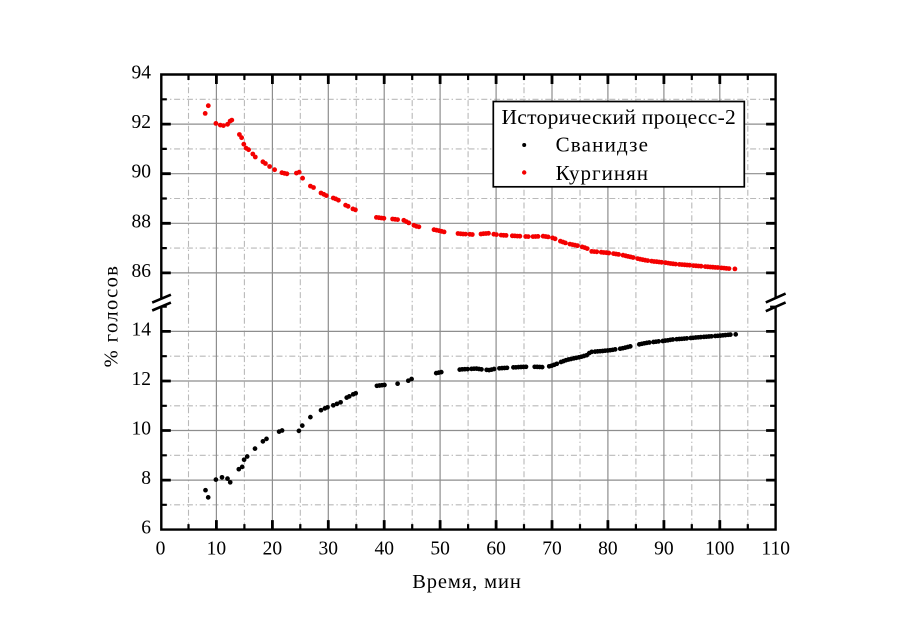 Image resolution: width=900 pixels, height=636 pixels. Describe the element at coordinates (603, 145) in the screenshot. I see `svg-text: Сванидзе` at that location.